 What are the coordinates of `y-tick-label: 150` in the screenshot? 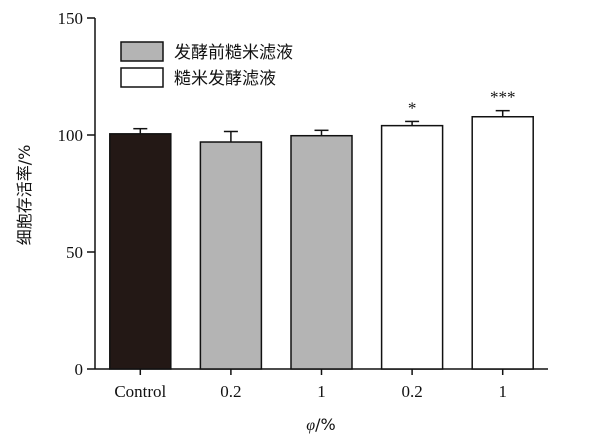 It's located at (71, 18).